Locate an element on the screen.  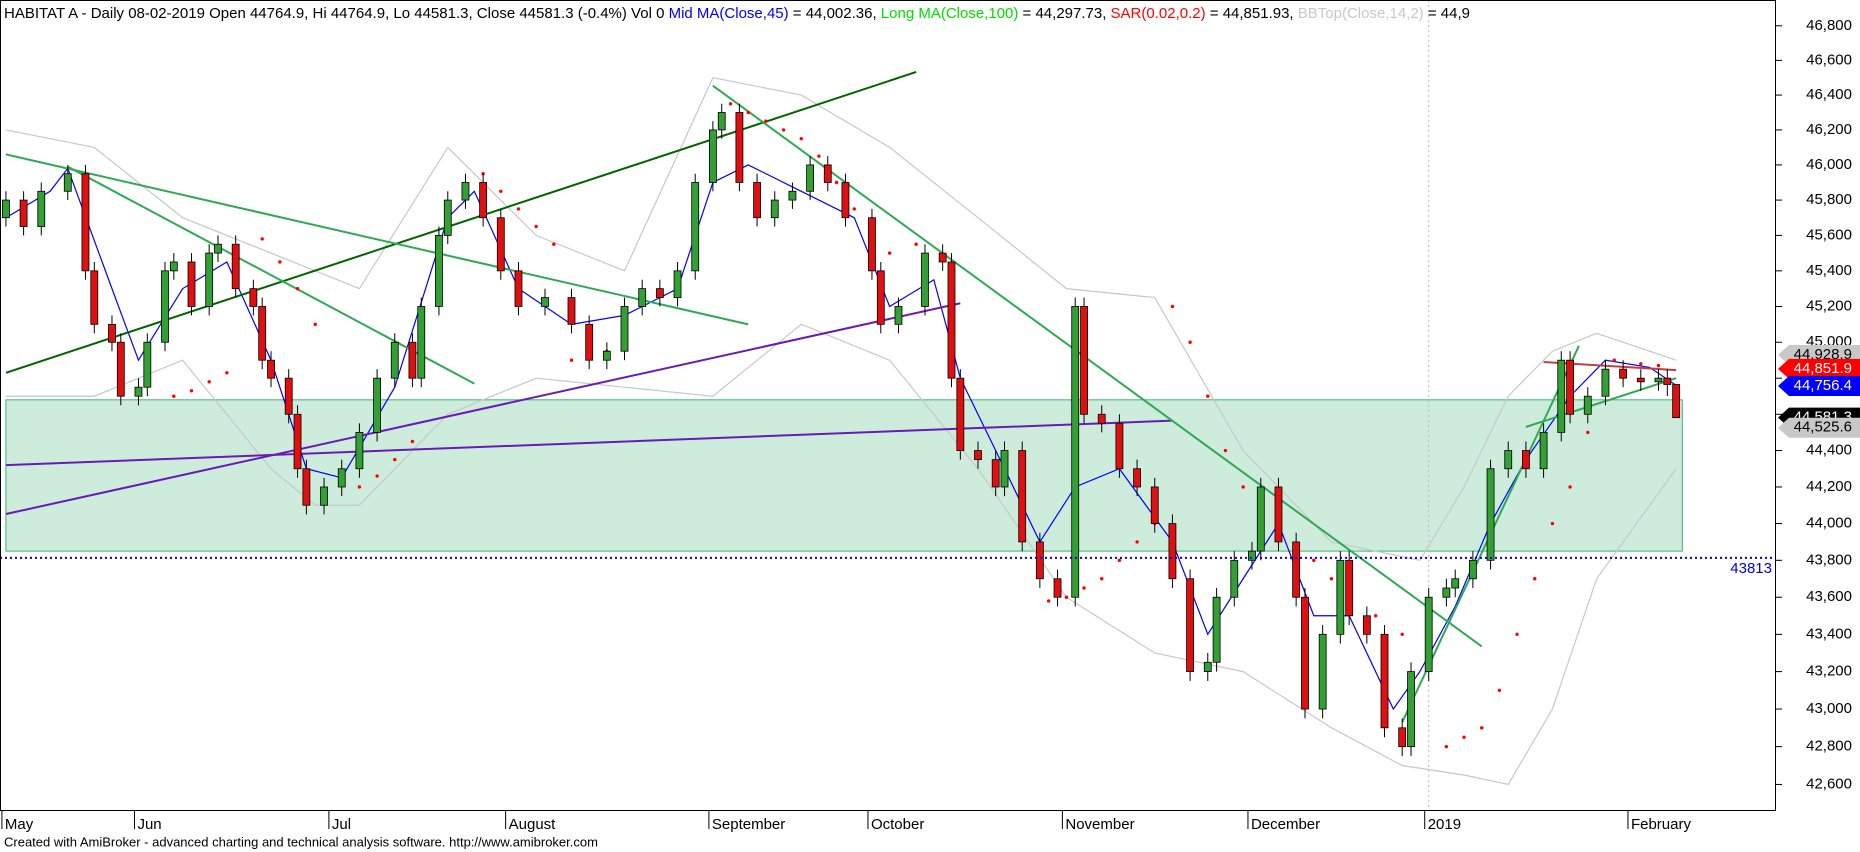
title-part: SAR(0.02,0.2) is located at coordinates (1158, 13).